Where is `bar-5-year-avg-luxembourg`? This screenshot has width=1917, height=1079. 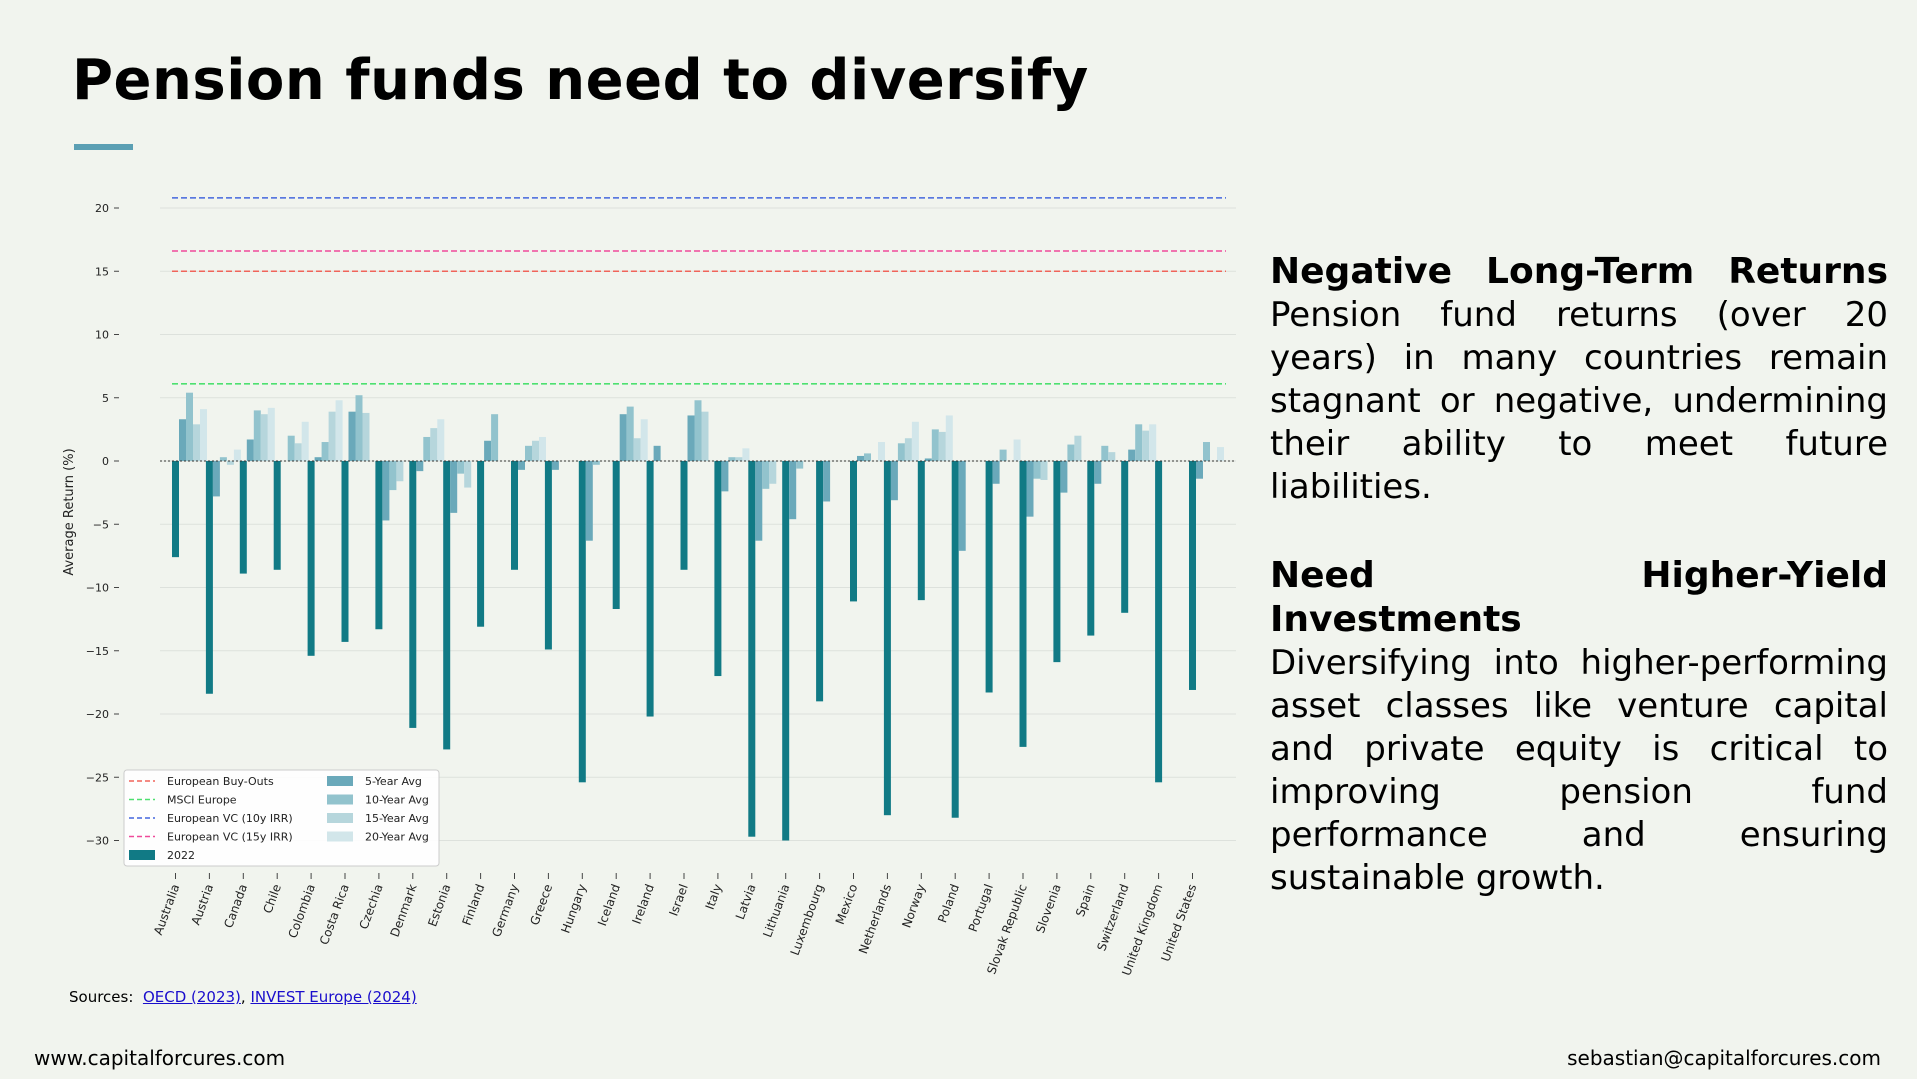 bar-5-year-avg-luxembourg is located at coordinates (827, 481).